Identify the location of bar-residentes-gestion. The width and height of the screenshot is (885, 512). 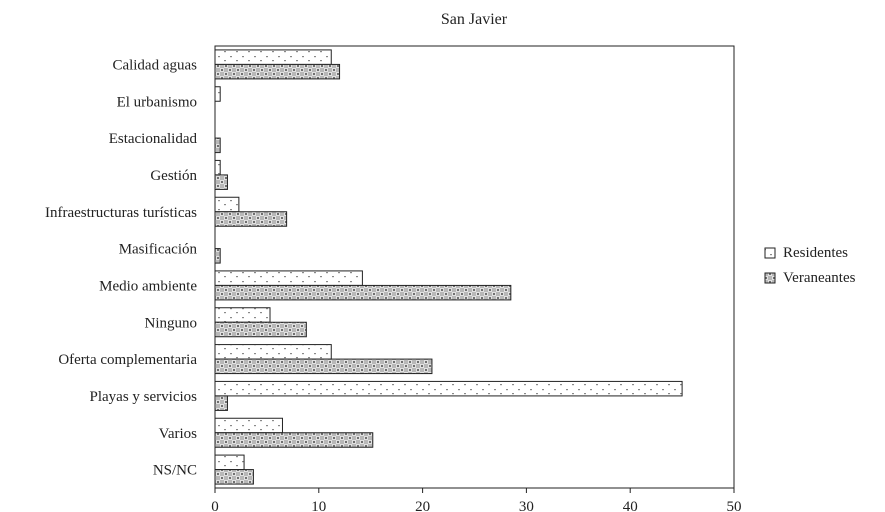
(217, 167).